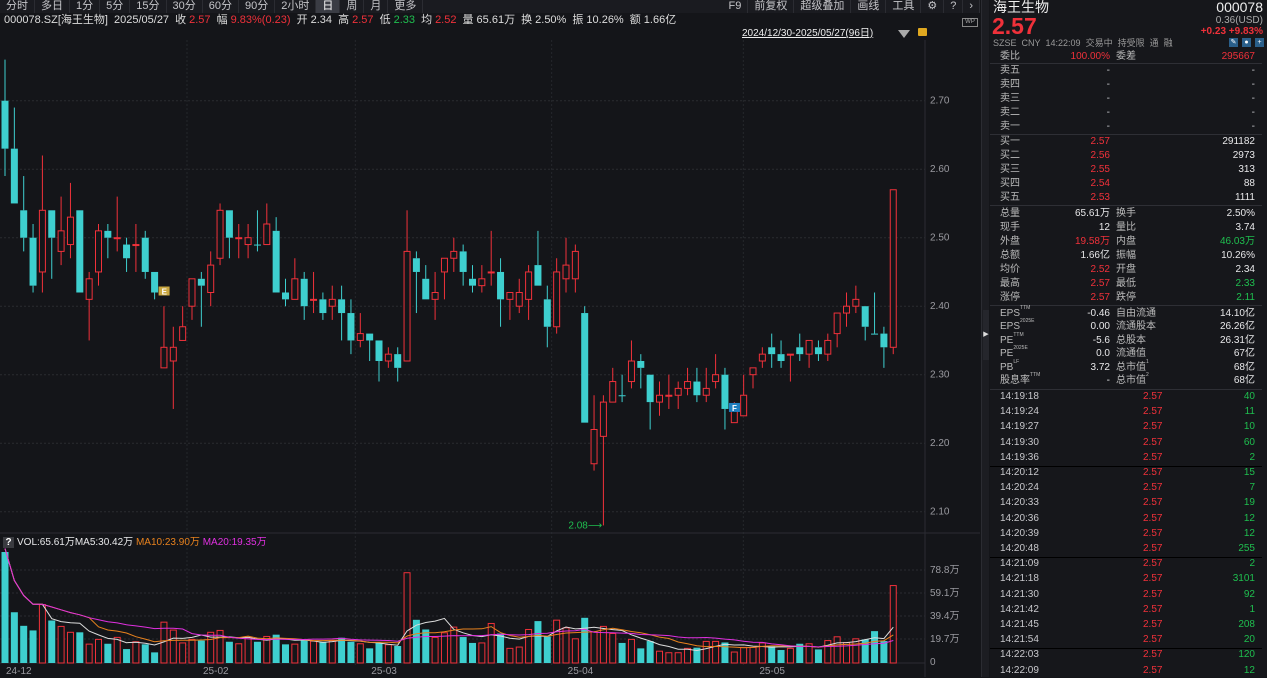  Describe the element at coordinates (904, 6) in the screenshot. I see `toolbar-button: 工具` at that location.